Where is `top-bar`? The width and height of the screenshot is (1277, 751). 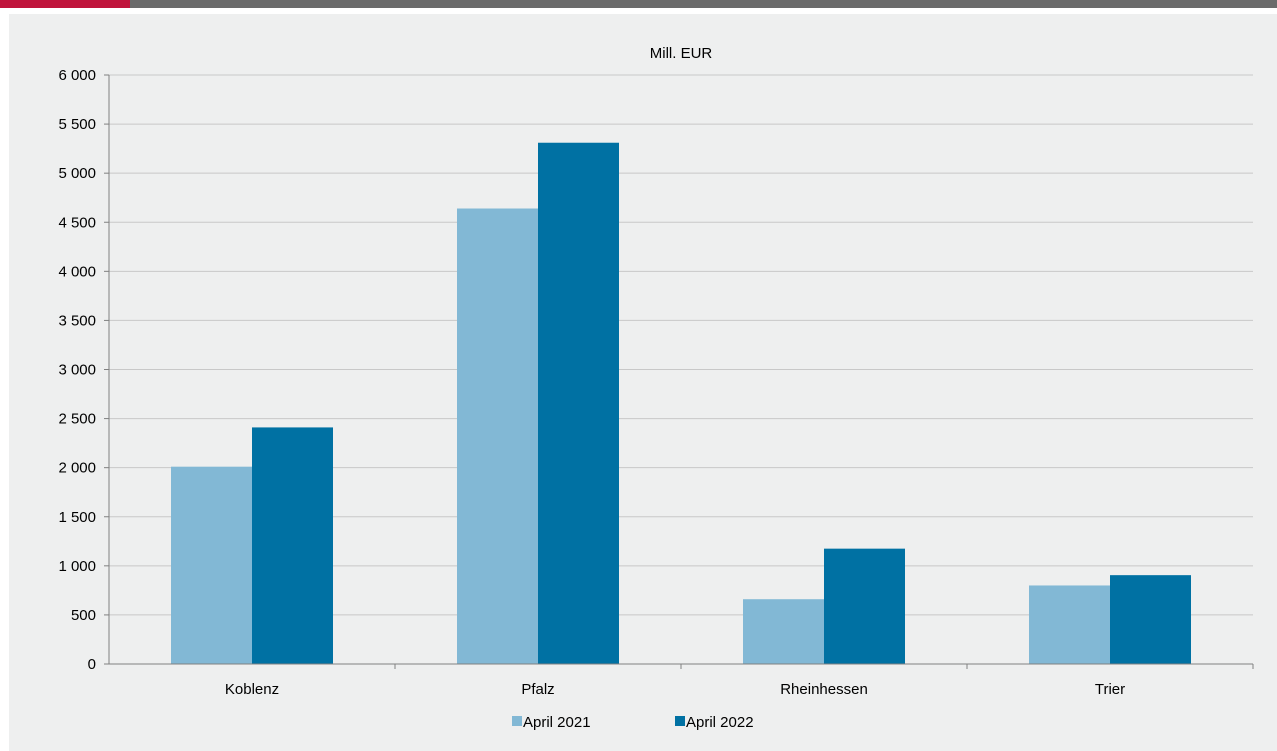
top-bar is located at coordinates (638, 4).